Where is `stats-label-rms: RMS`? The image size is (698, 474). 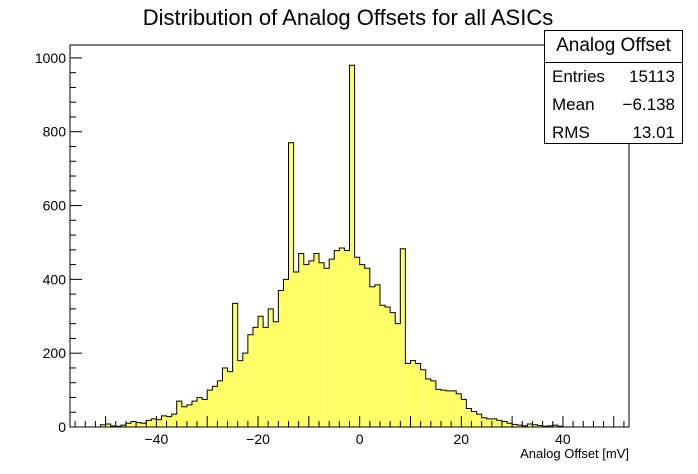
stats-label-rms: RMS is located at coordinates (571, 132).